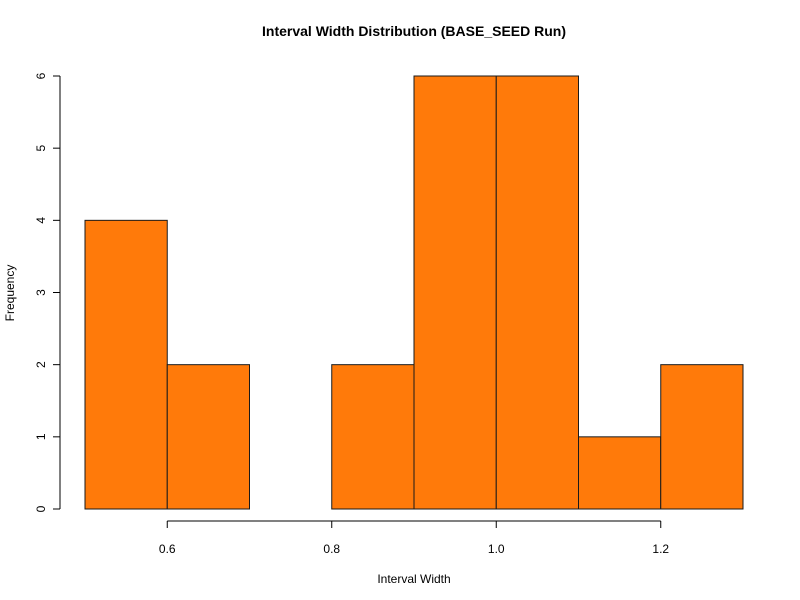 Image resolution: width=800 pixels, height=600 pixels. Describe the element at coordinates (167, 549) in the screenshot. I see `x-tick-label-1: 0.6` at that location.